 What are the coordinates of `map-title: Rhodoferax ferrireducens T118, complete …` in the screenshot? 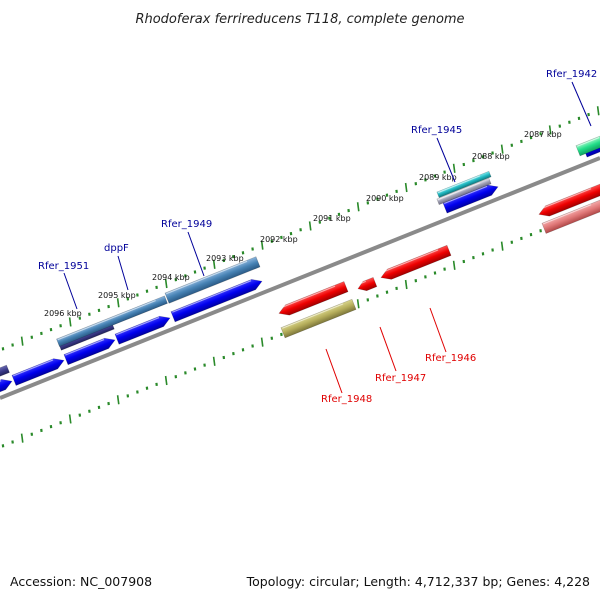 It's located at (299, 19).